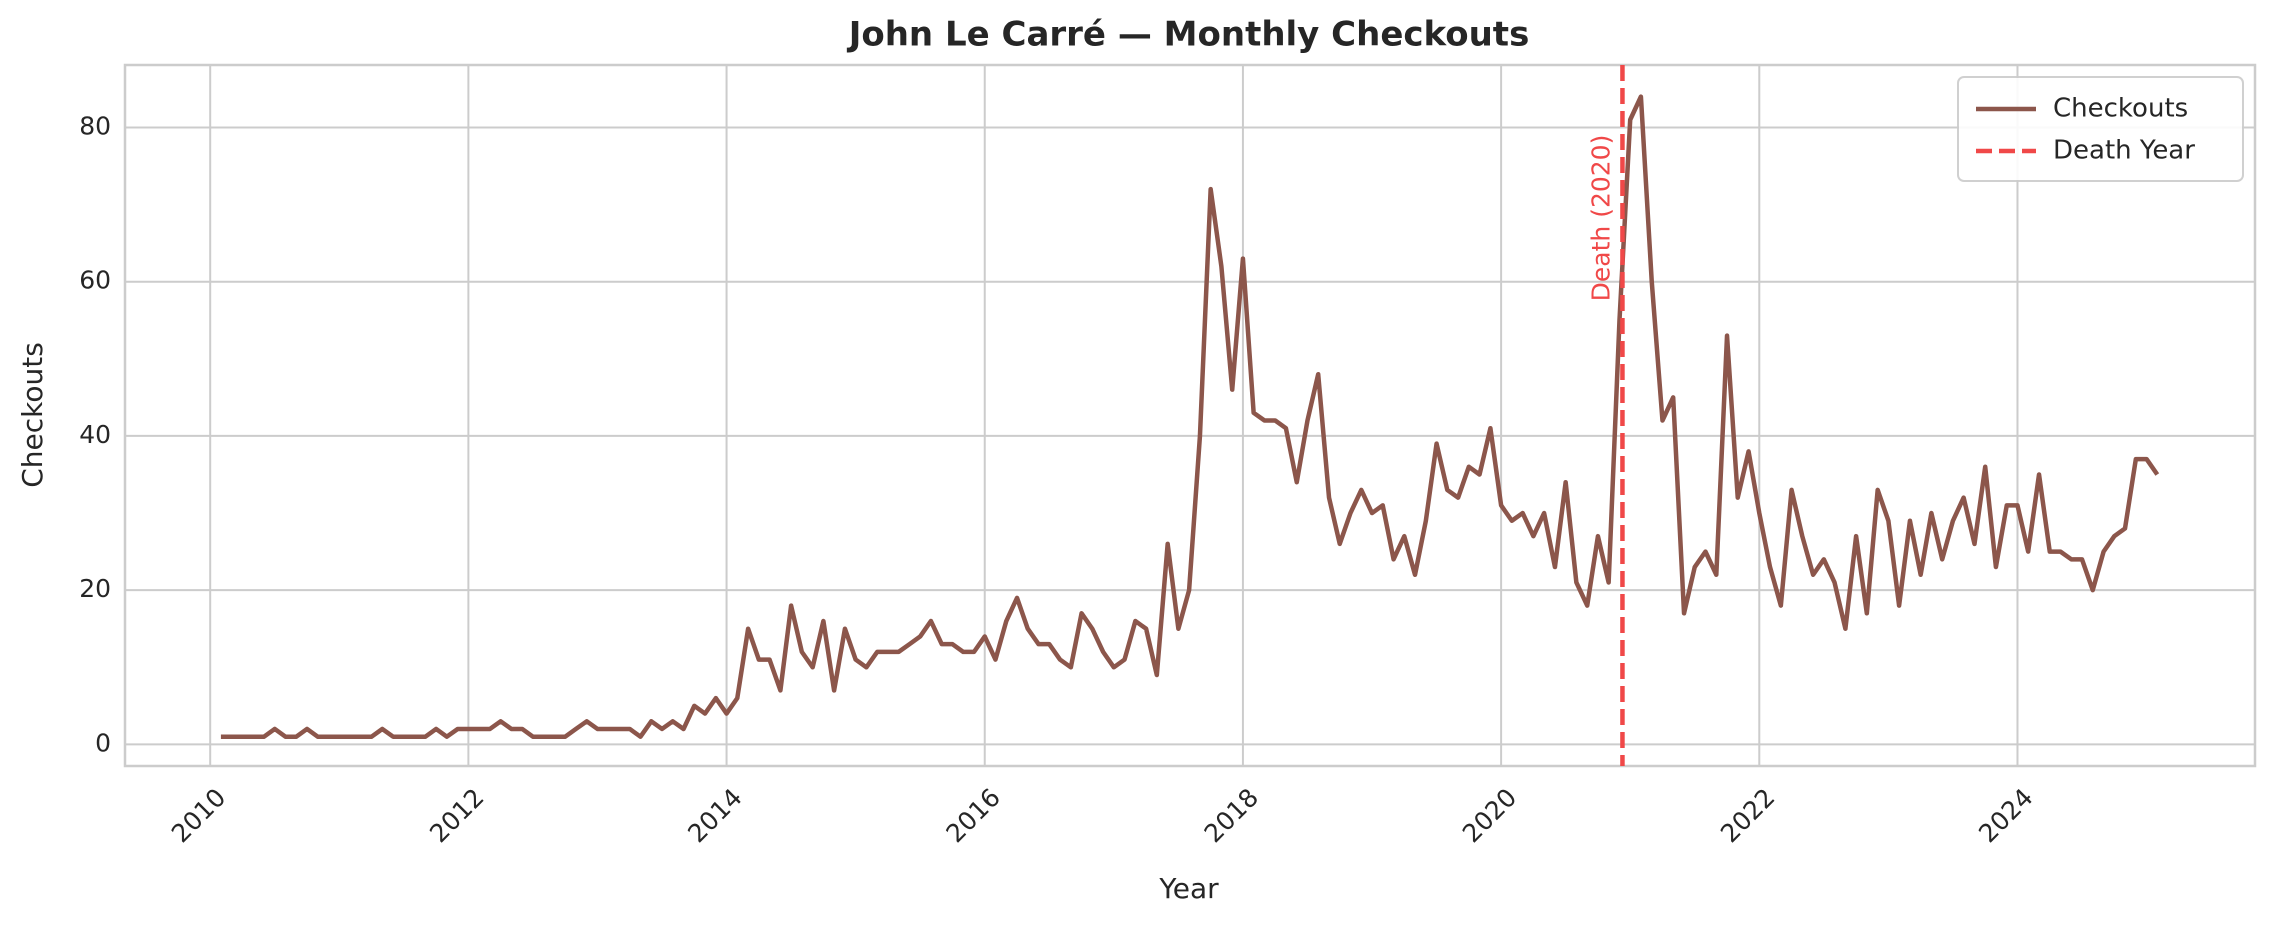  What do you see at coordinates (103, 742) in the screenshot?
I see `y-tick-label: 0` at bounding box center [103, 742].